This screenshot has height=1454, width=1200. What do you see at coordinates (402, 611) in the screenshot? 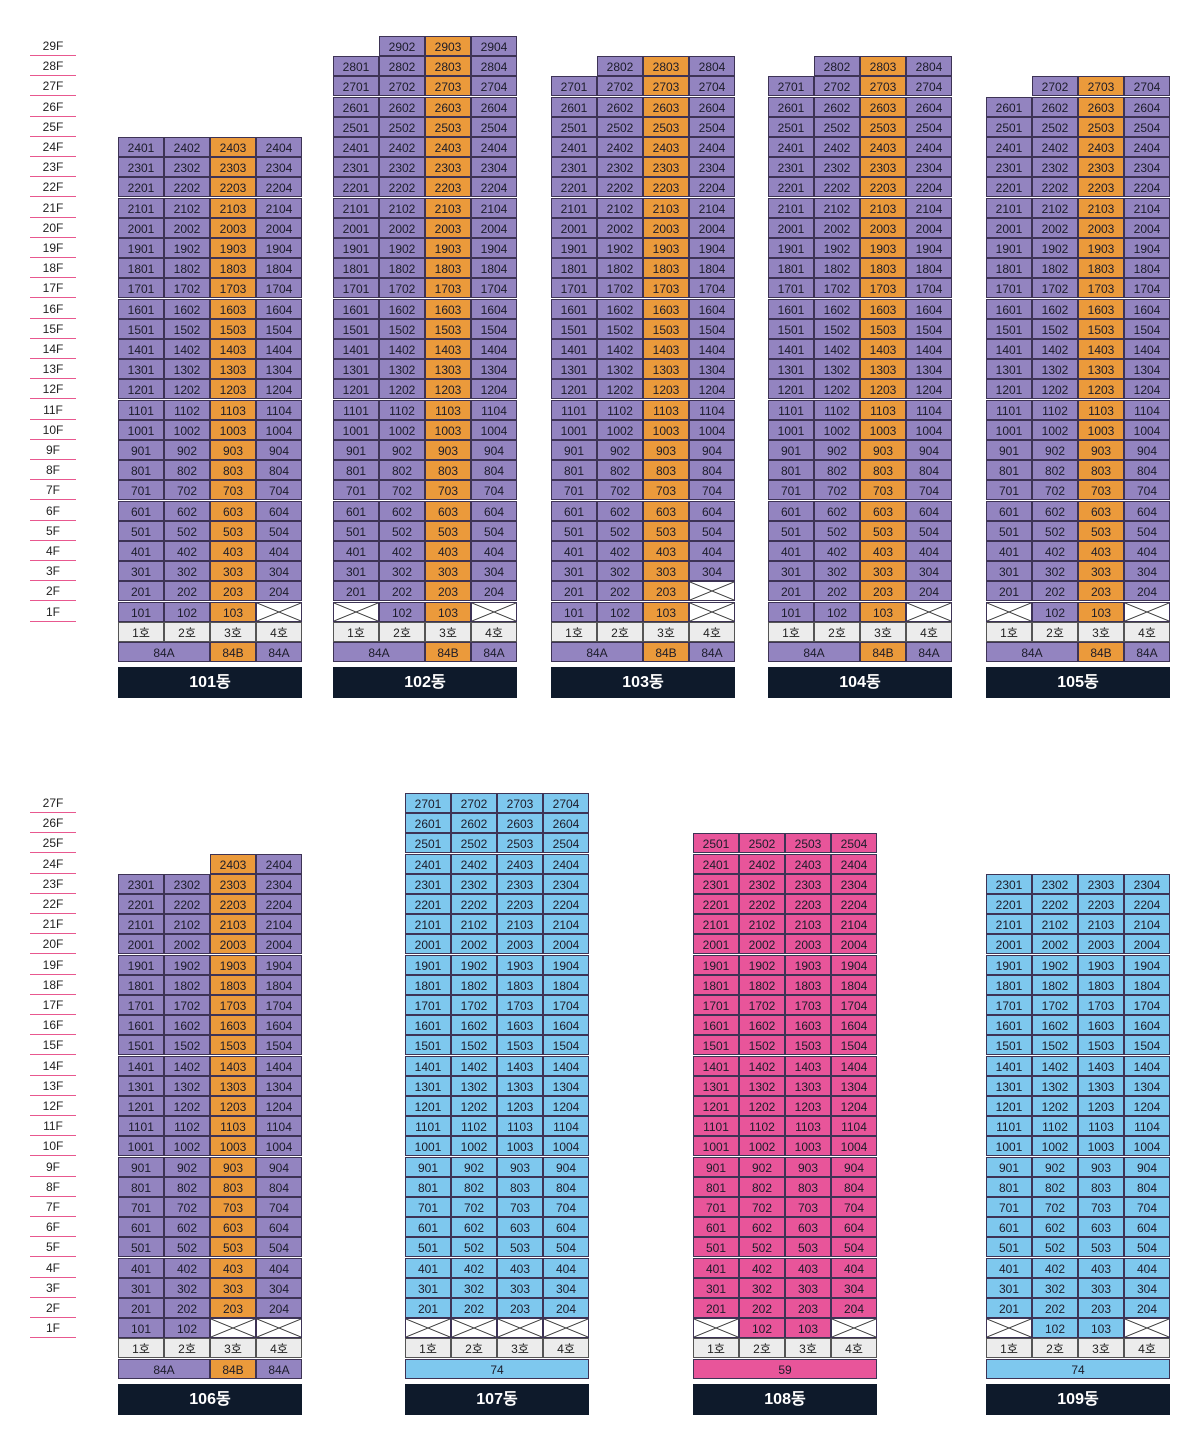
I see `unit-cell: 102` at bounding box center [402, 611].